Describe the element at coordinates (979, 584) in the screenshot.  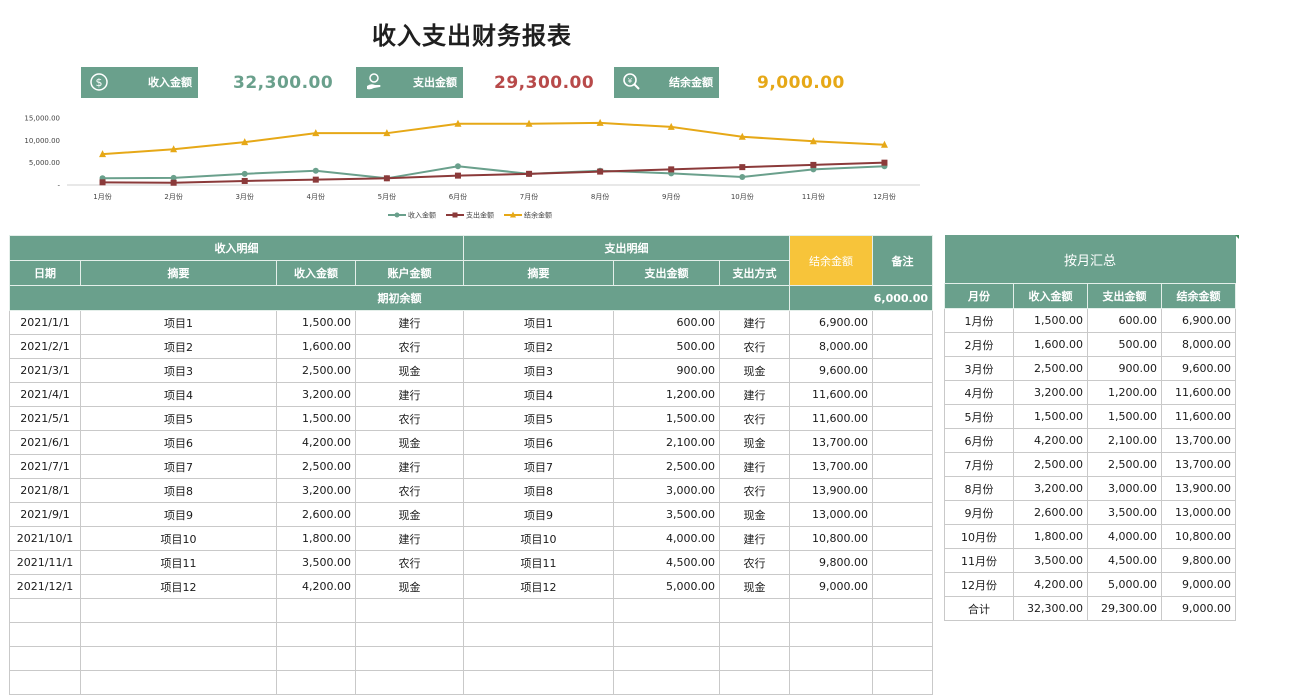
I see `month-cell: 12月份` at that location.